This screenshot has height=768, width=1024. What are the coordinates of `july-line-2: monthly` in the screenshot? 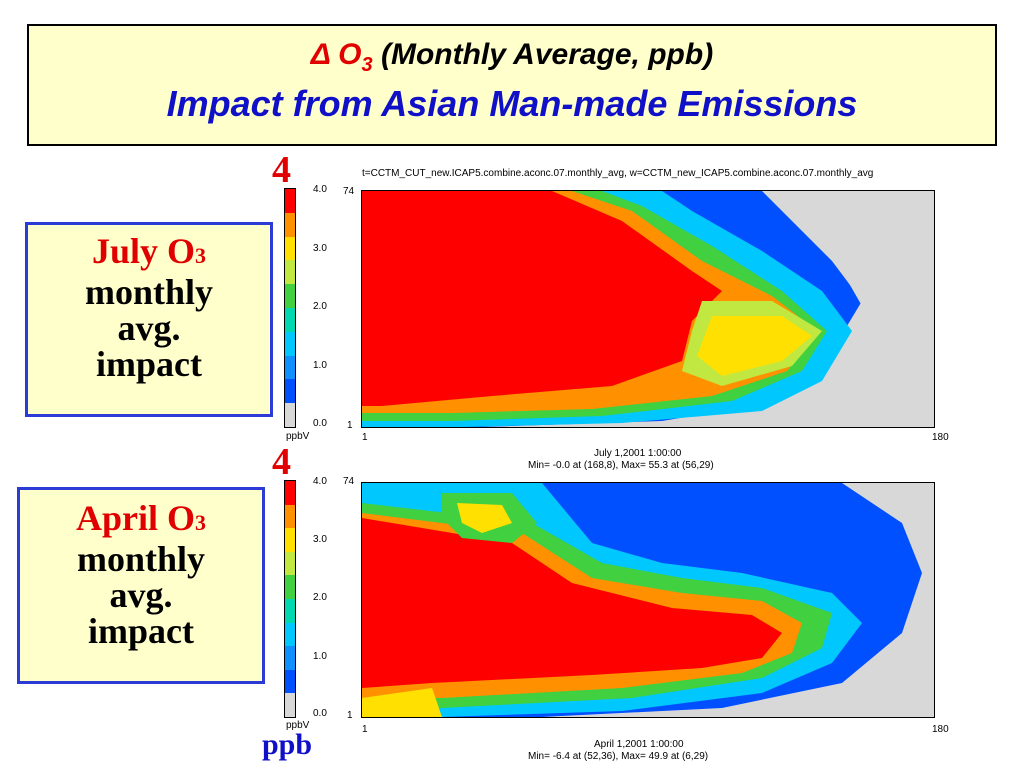 It's located at (149, 292).